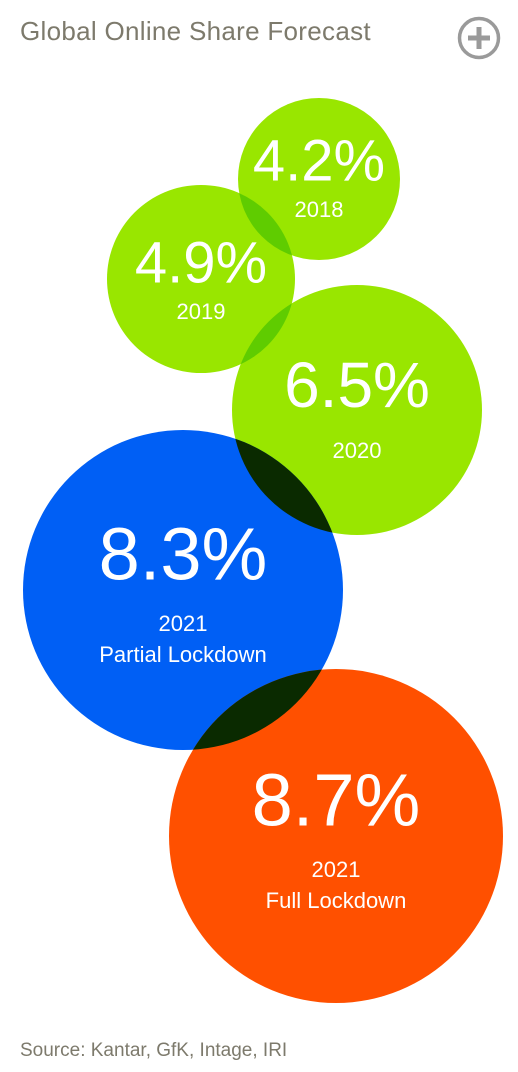 Image resolution: width=518 pixels, height=1072 pixels. I want to click on bubble-value-label: 4.2%, so click(319, 160).